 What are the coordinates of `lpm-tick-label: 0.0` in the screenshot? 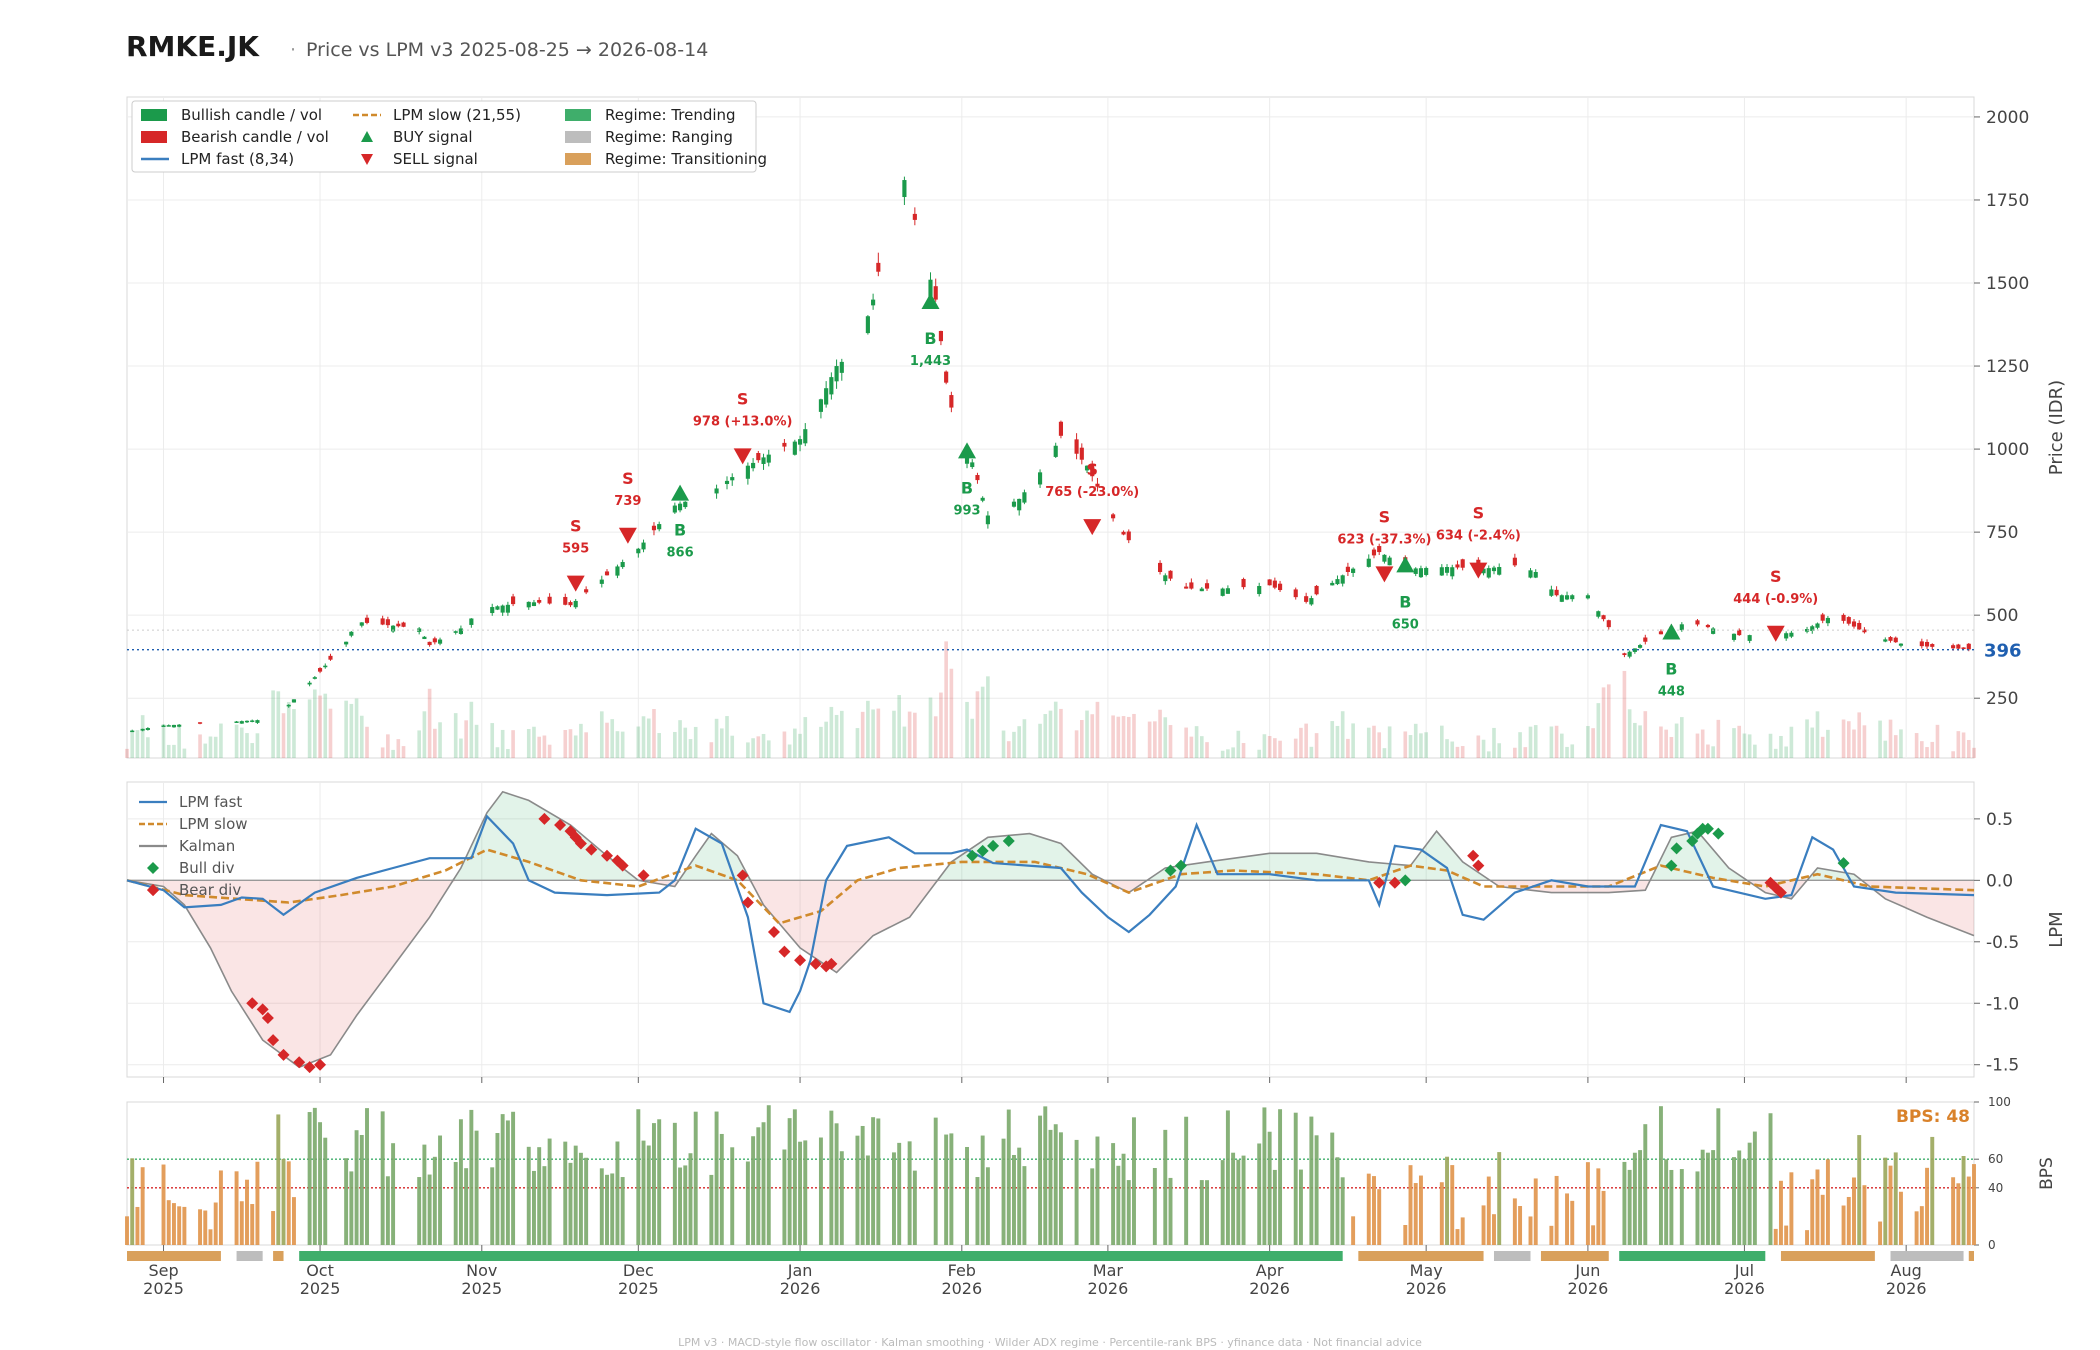 It's located at (1999, 881).